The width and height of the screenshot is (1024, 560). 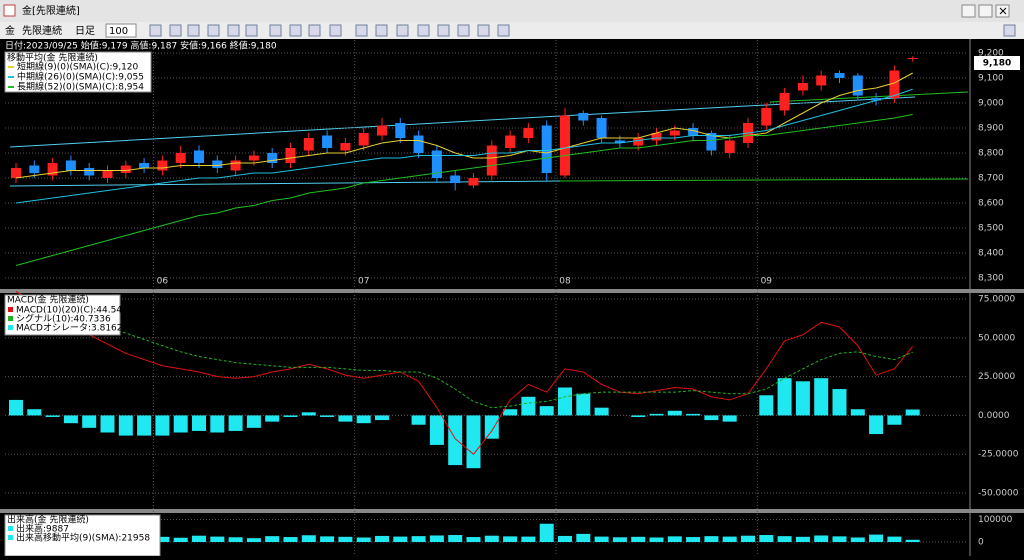 What do you see at coordinates (991, 179) in the screenshot?
I see `y-tick-label: 8,700` at bounding box center [991, 179].